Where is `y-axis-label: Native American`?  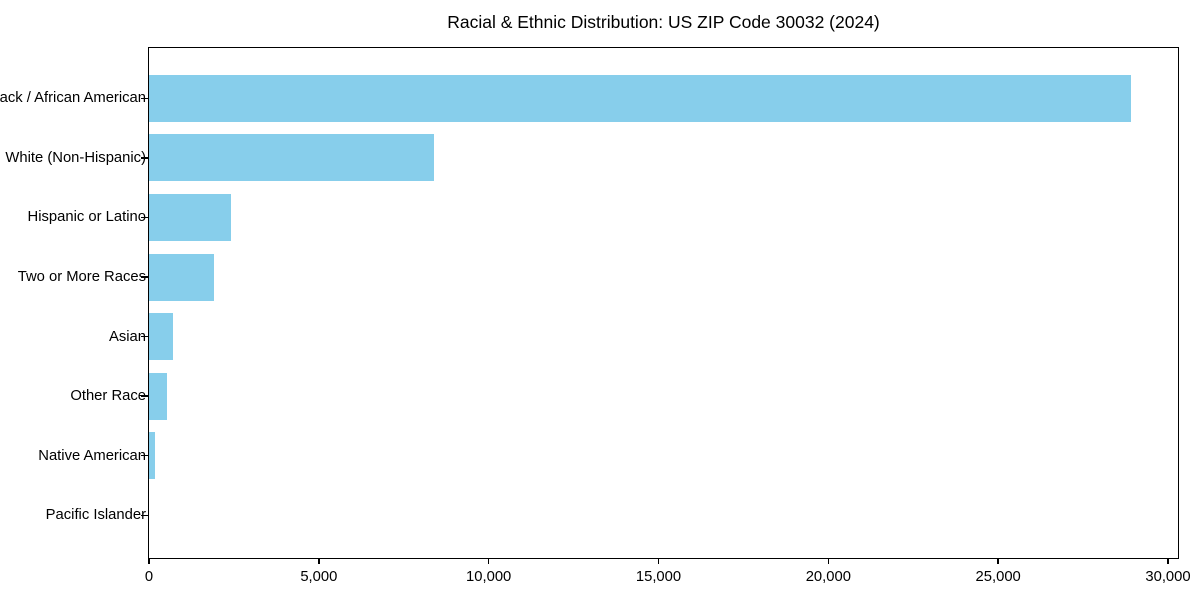 y-axis-label: Native American is located at coordinates (92, 455).